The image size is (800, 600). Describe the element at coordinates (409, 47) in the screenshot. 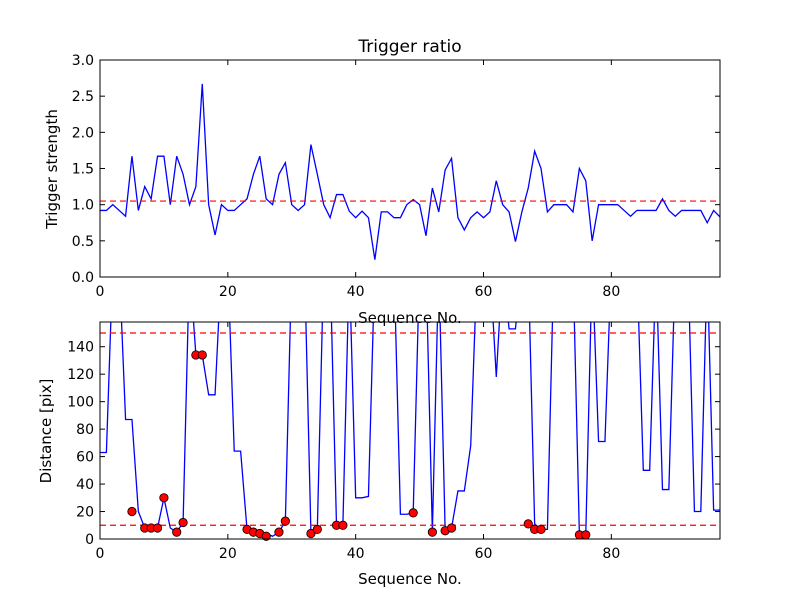

I see `top-chart-title: Trigger ratio` at that location.